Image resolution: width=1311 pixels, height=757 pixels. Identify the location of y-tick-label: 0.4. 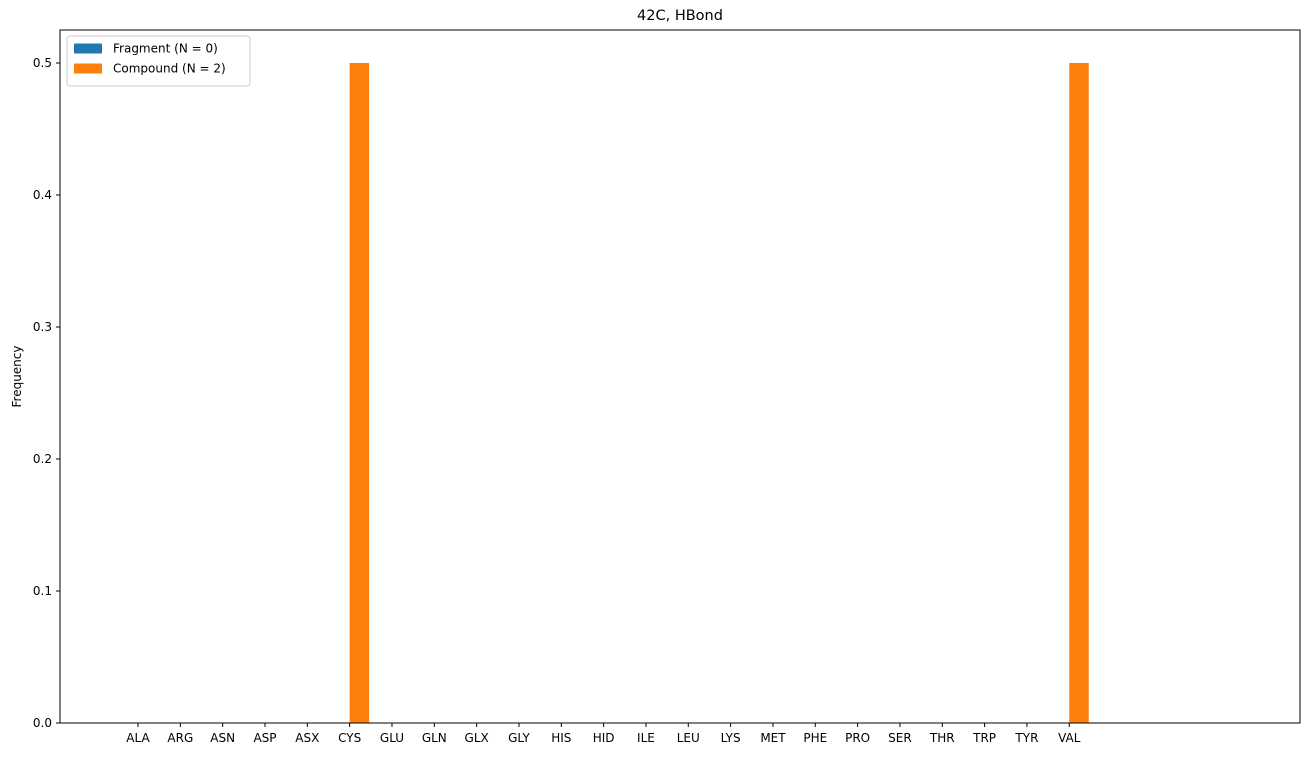
(42, 195).